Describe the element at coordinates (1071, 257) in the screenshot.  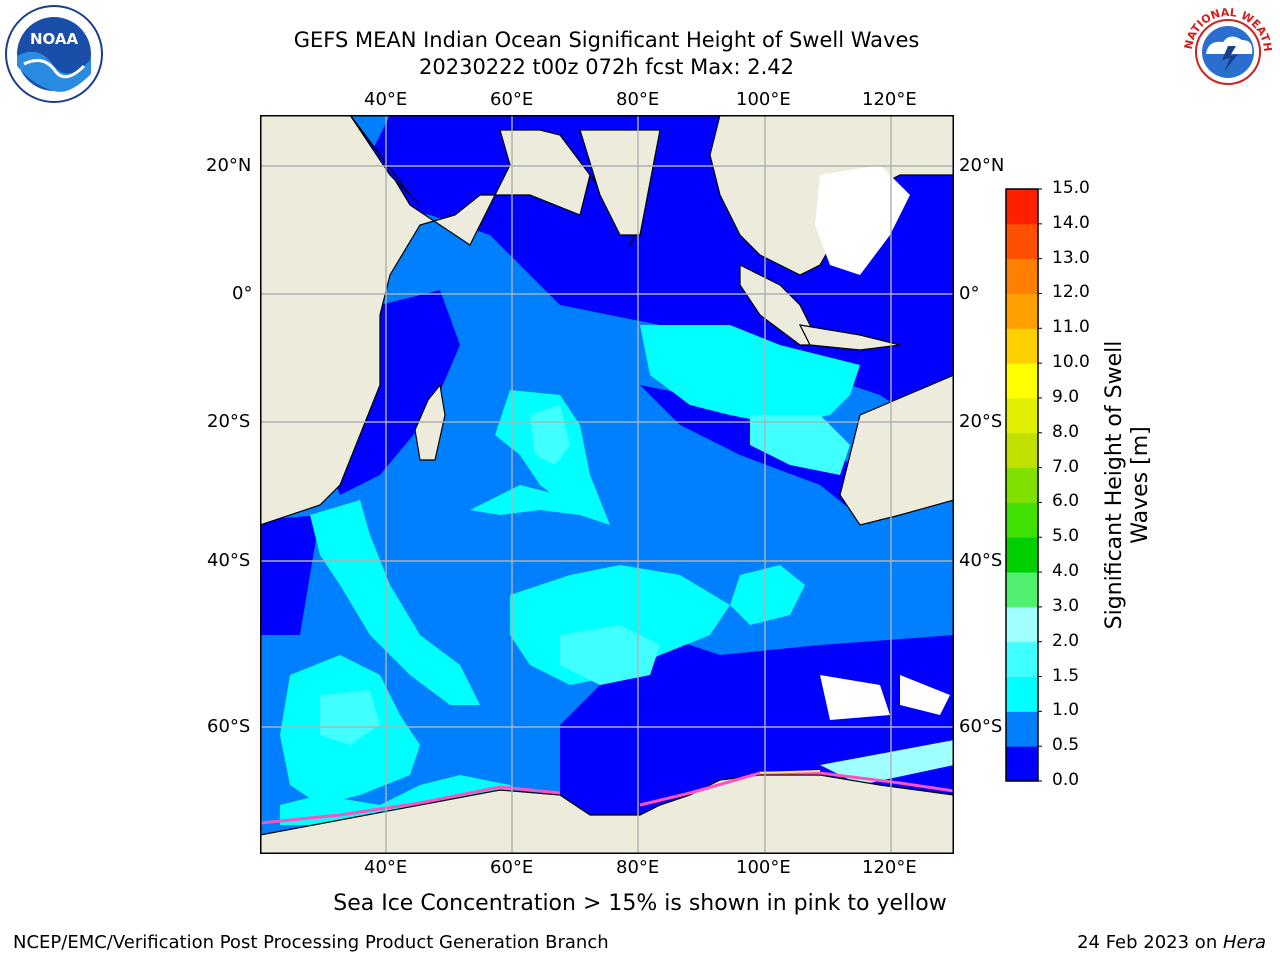
I see `colorbar-tick-label: 13.0` at that location.